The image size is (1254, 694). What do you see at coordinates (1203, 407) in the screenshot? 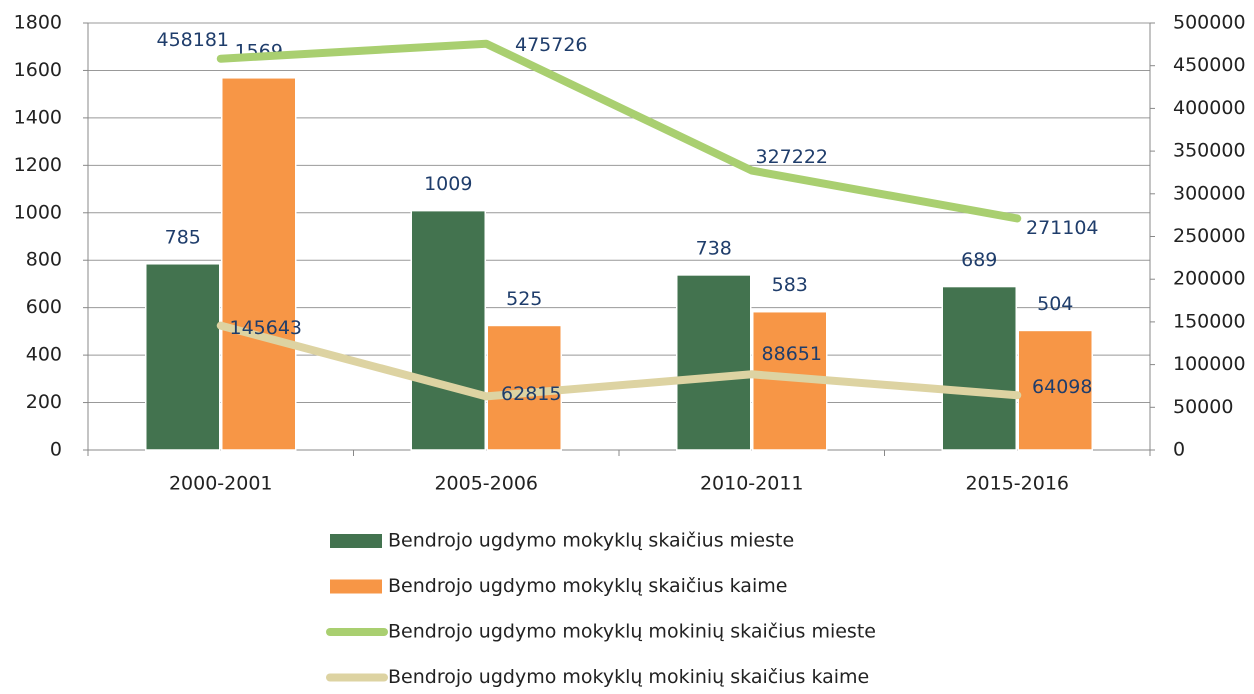
I see `y2-tick-label: 50000` at bounding box center [1203, 407].